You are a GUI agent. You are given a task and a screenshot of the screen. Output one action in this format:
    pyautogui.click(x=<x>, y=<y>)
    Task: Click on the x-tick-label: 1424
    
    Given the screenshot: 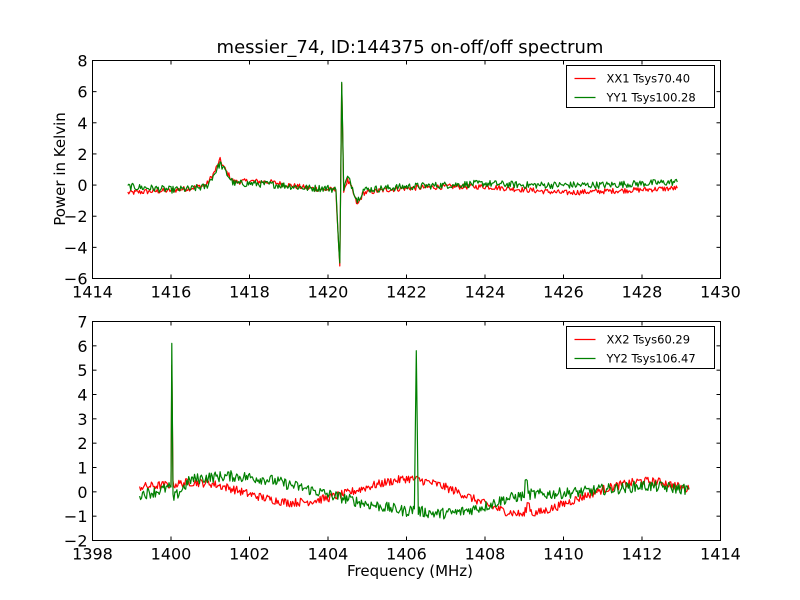 What is the action you would take?
    pyautogui.click(x=485, y=292)
    